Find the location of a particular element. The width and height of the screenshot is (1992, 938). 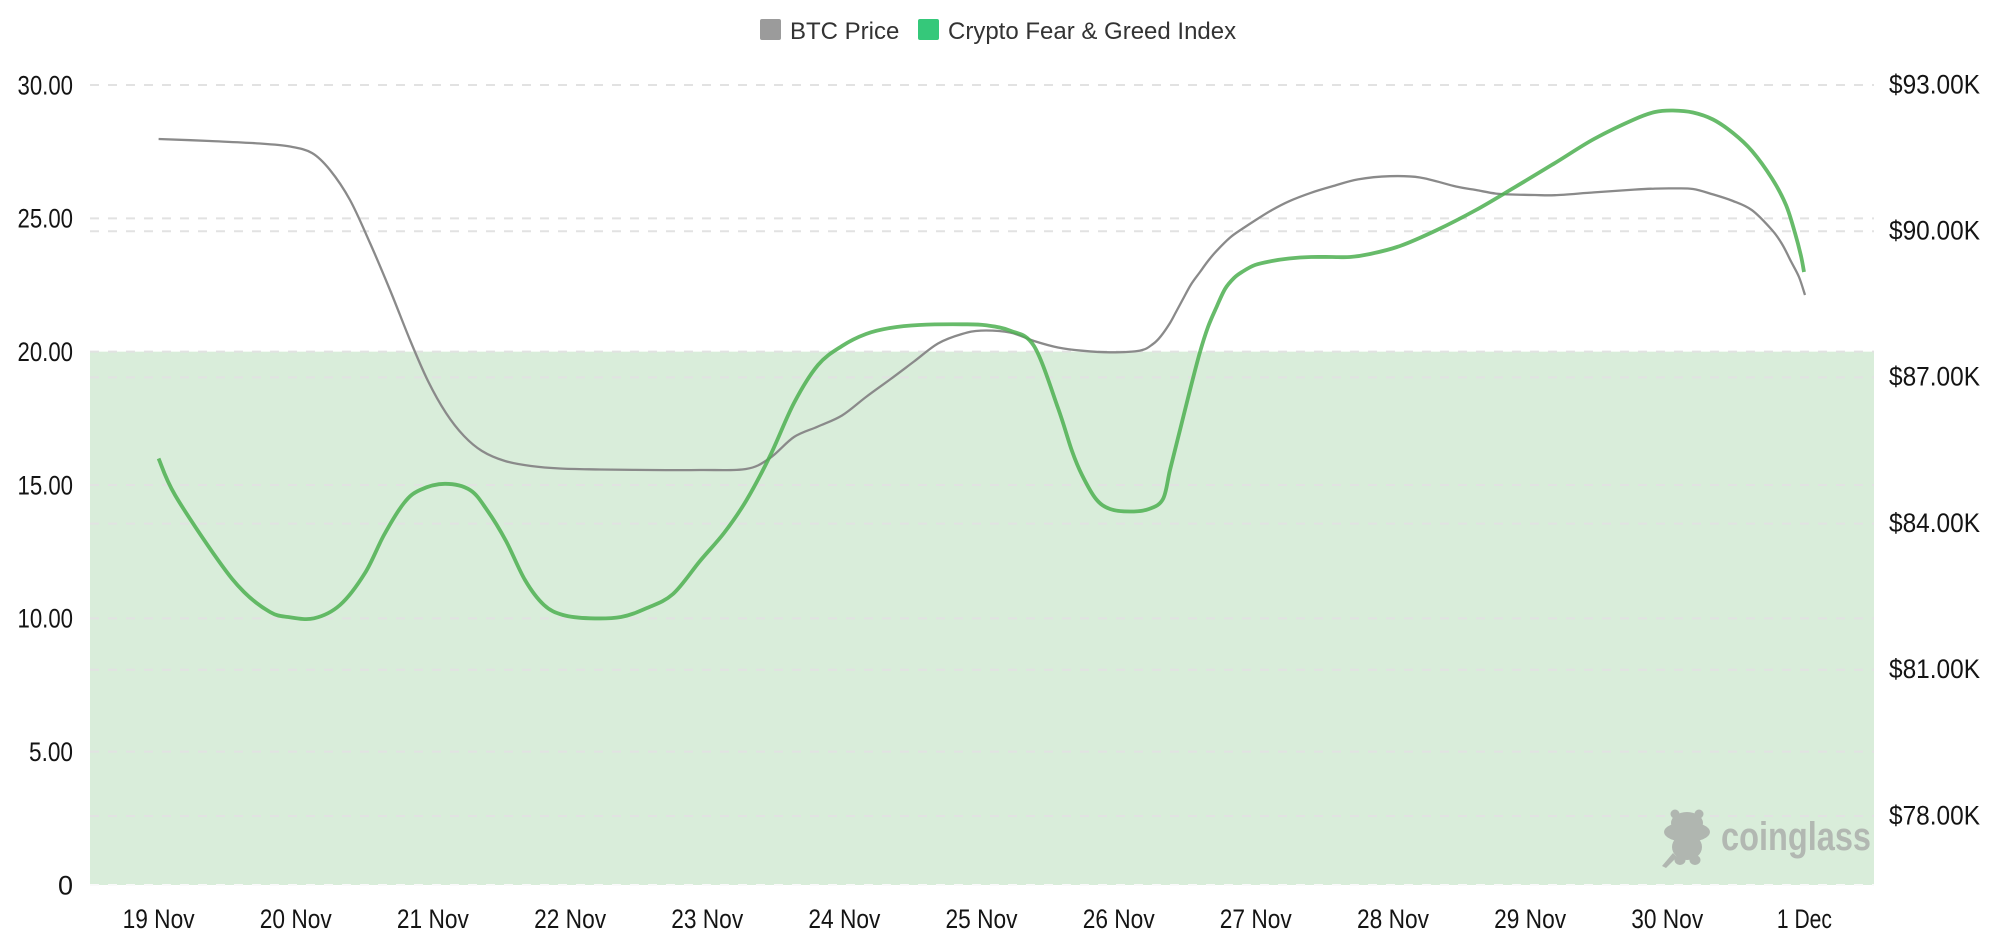

svg-text: 5.00 is located at coordinates (51, 752).